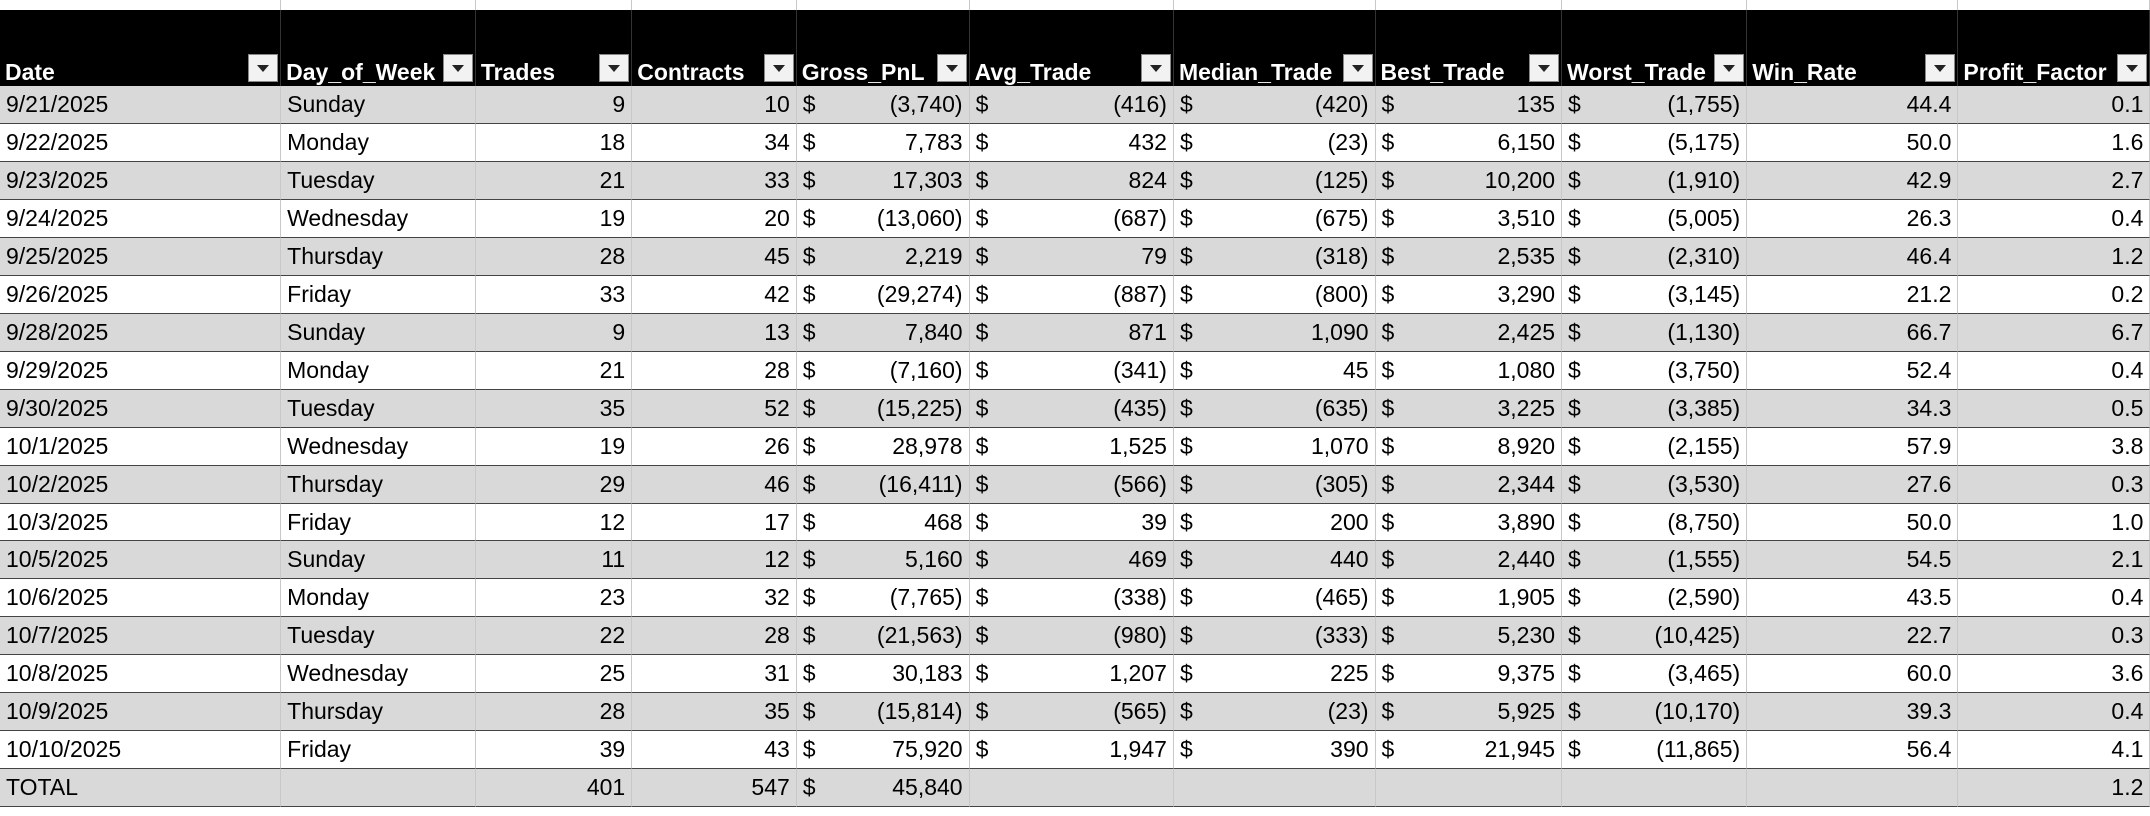 Image resolution: width=2150 pixels, height=816 pixels. I want to click on table-cell: 10/7/2025, so click(141, 636).